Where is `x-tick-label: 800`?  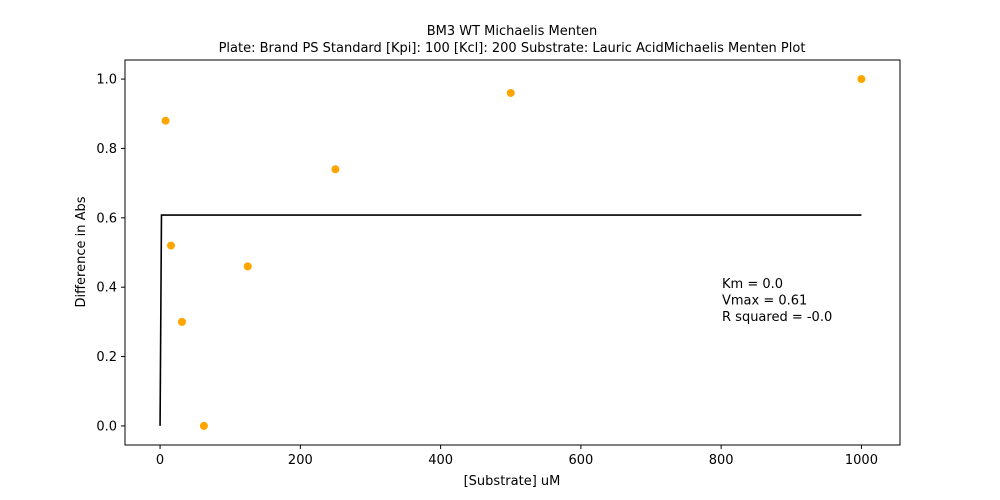
x-tick-label: 800 is located at coordinates (721, 460).